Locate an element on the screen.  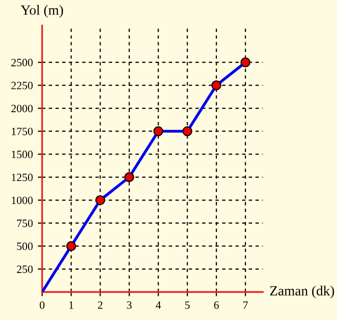
y-tick-label: 250 is located at coordinates (24, 269).